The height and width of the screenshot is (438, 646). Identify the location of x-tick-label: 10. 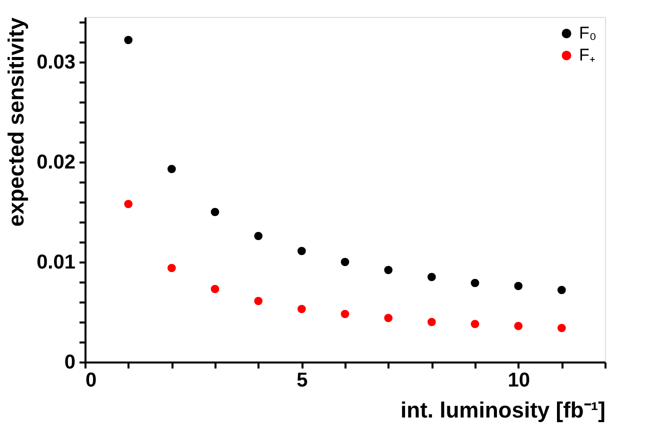
(519, 381).